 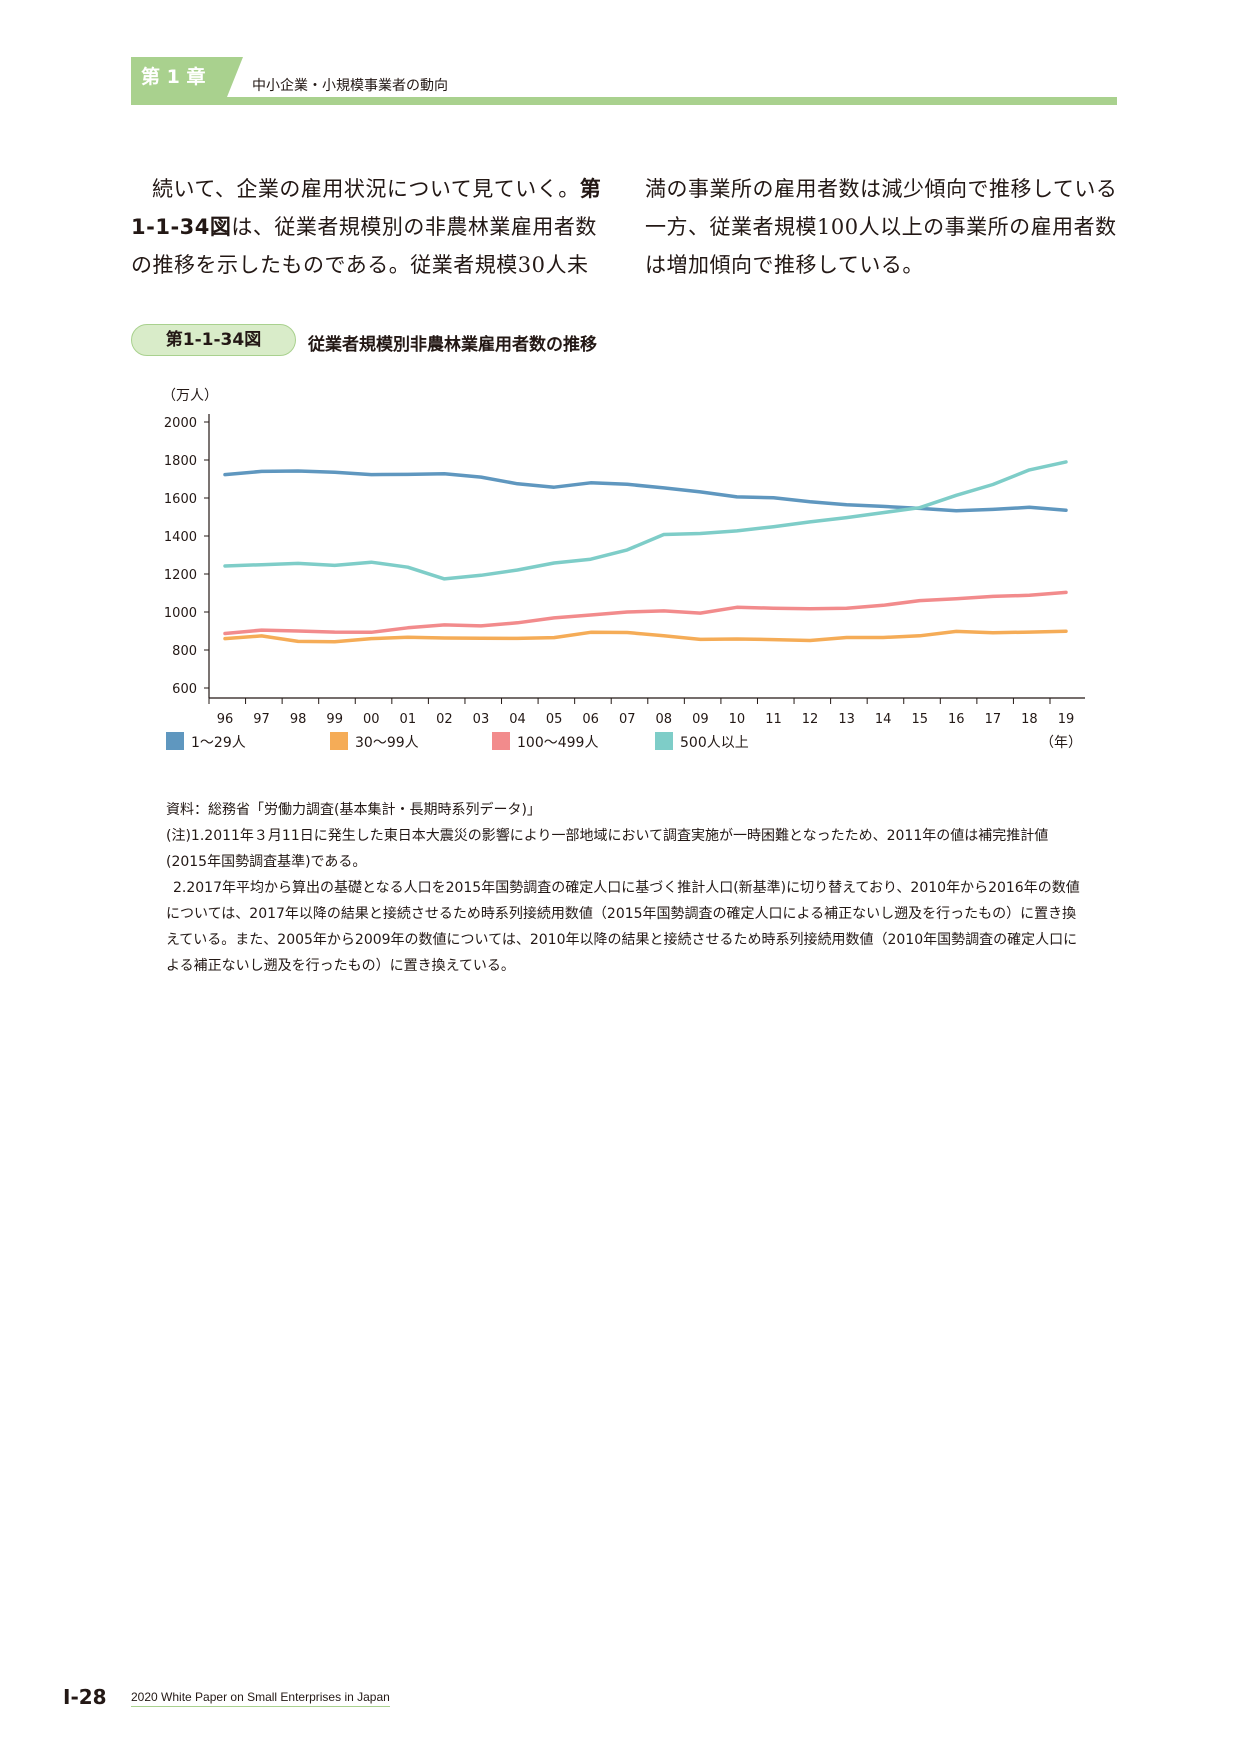 I want to click on x-tick-label: 03, so click(x=481, y=719).